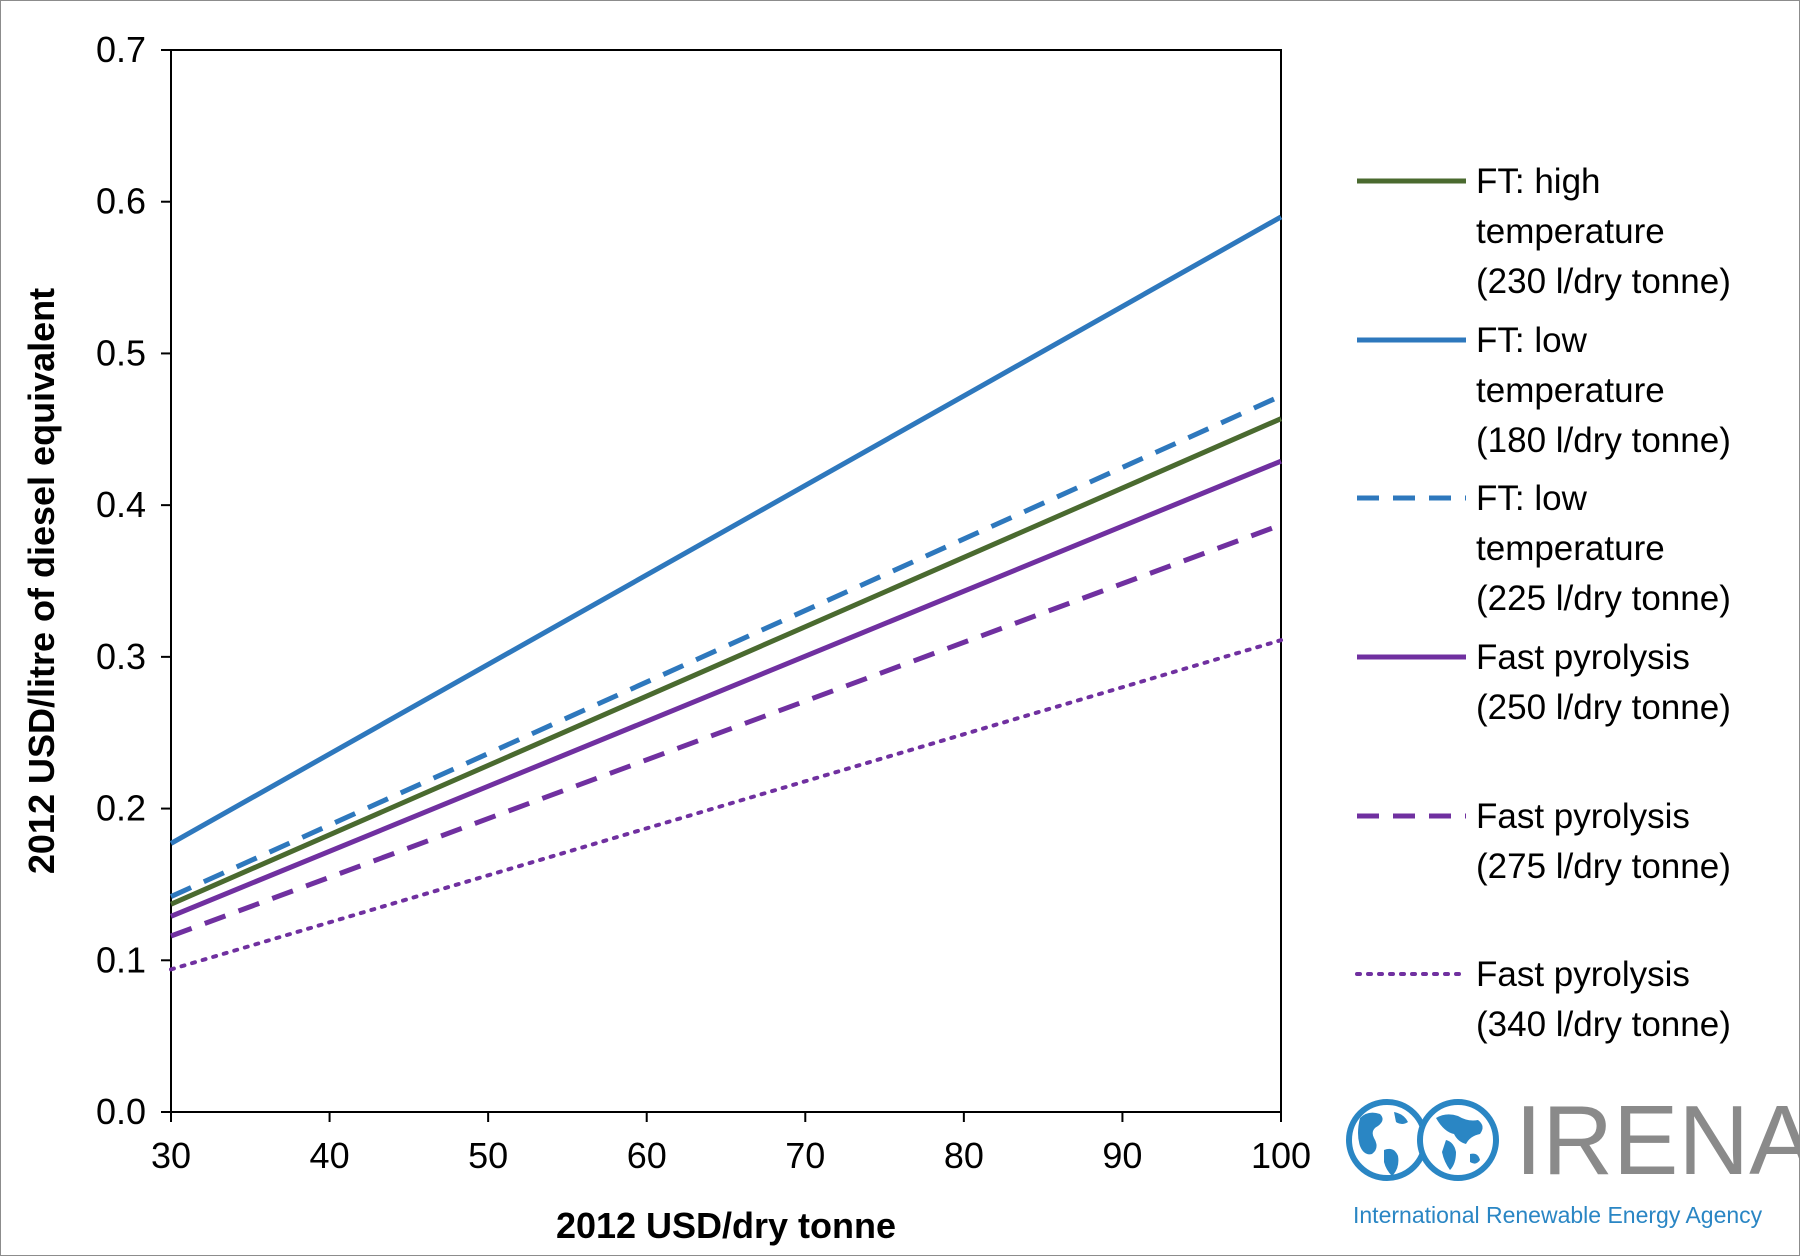  Describe the element at coordinates (330, 1155) in the screenshot. I see `x-tick-label: 40` at that location.